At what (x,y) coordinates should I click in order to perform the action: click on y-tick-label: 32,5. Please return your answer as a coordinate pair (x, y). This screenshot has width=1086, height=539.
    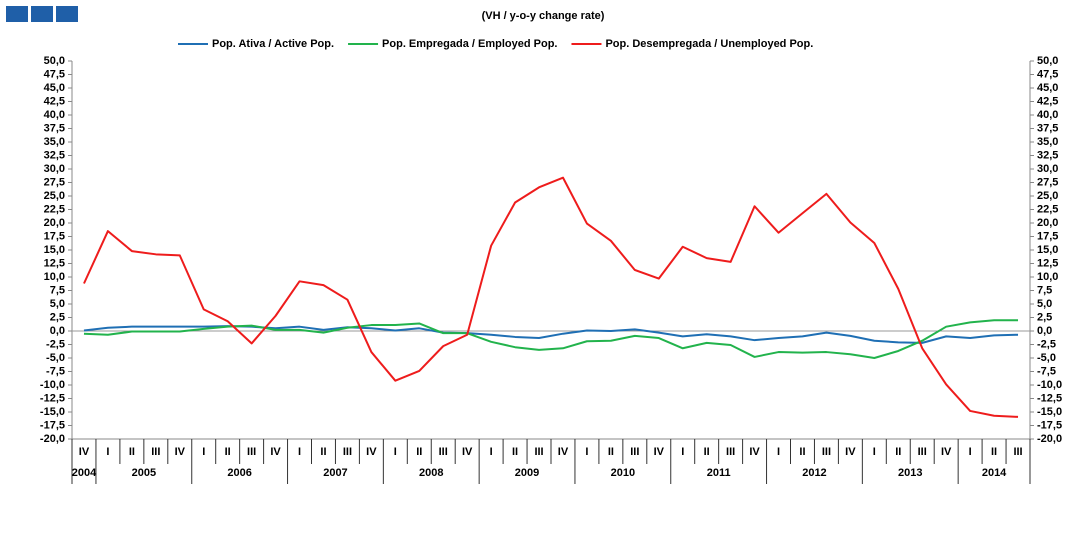
    Looking at the image, I should click on (54, 155).